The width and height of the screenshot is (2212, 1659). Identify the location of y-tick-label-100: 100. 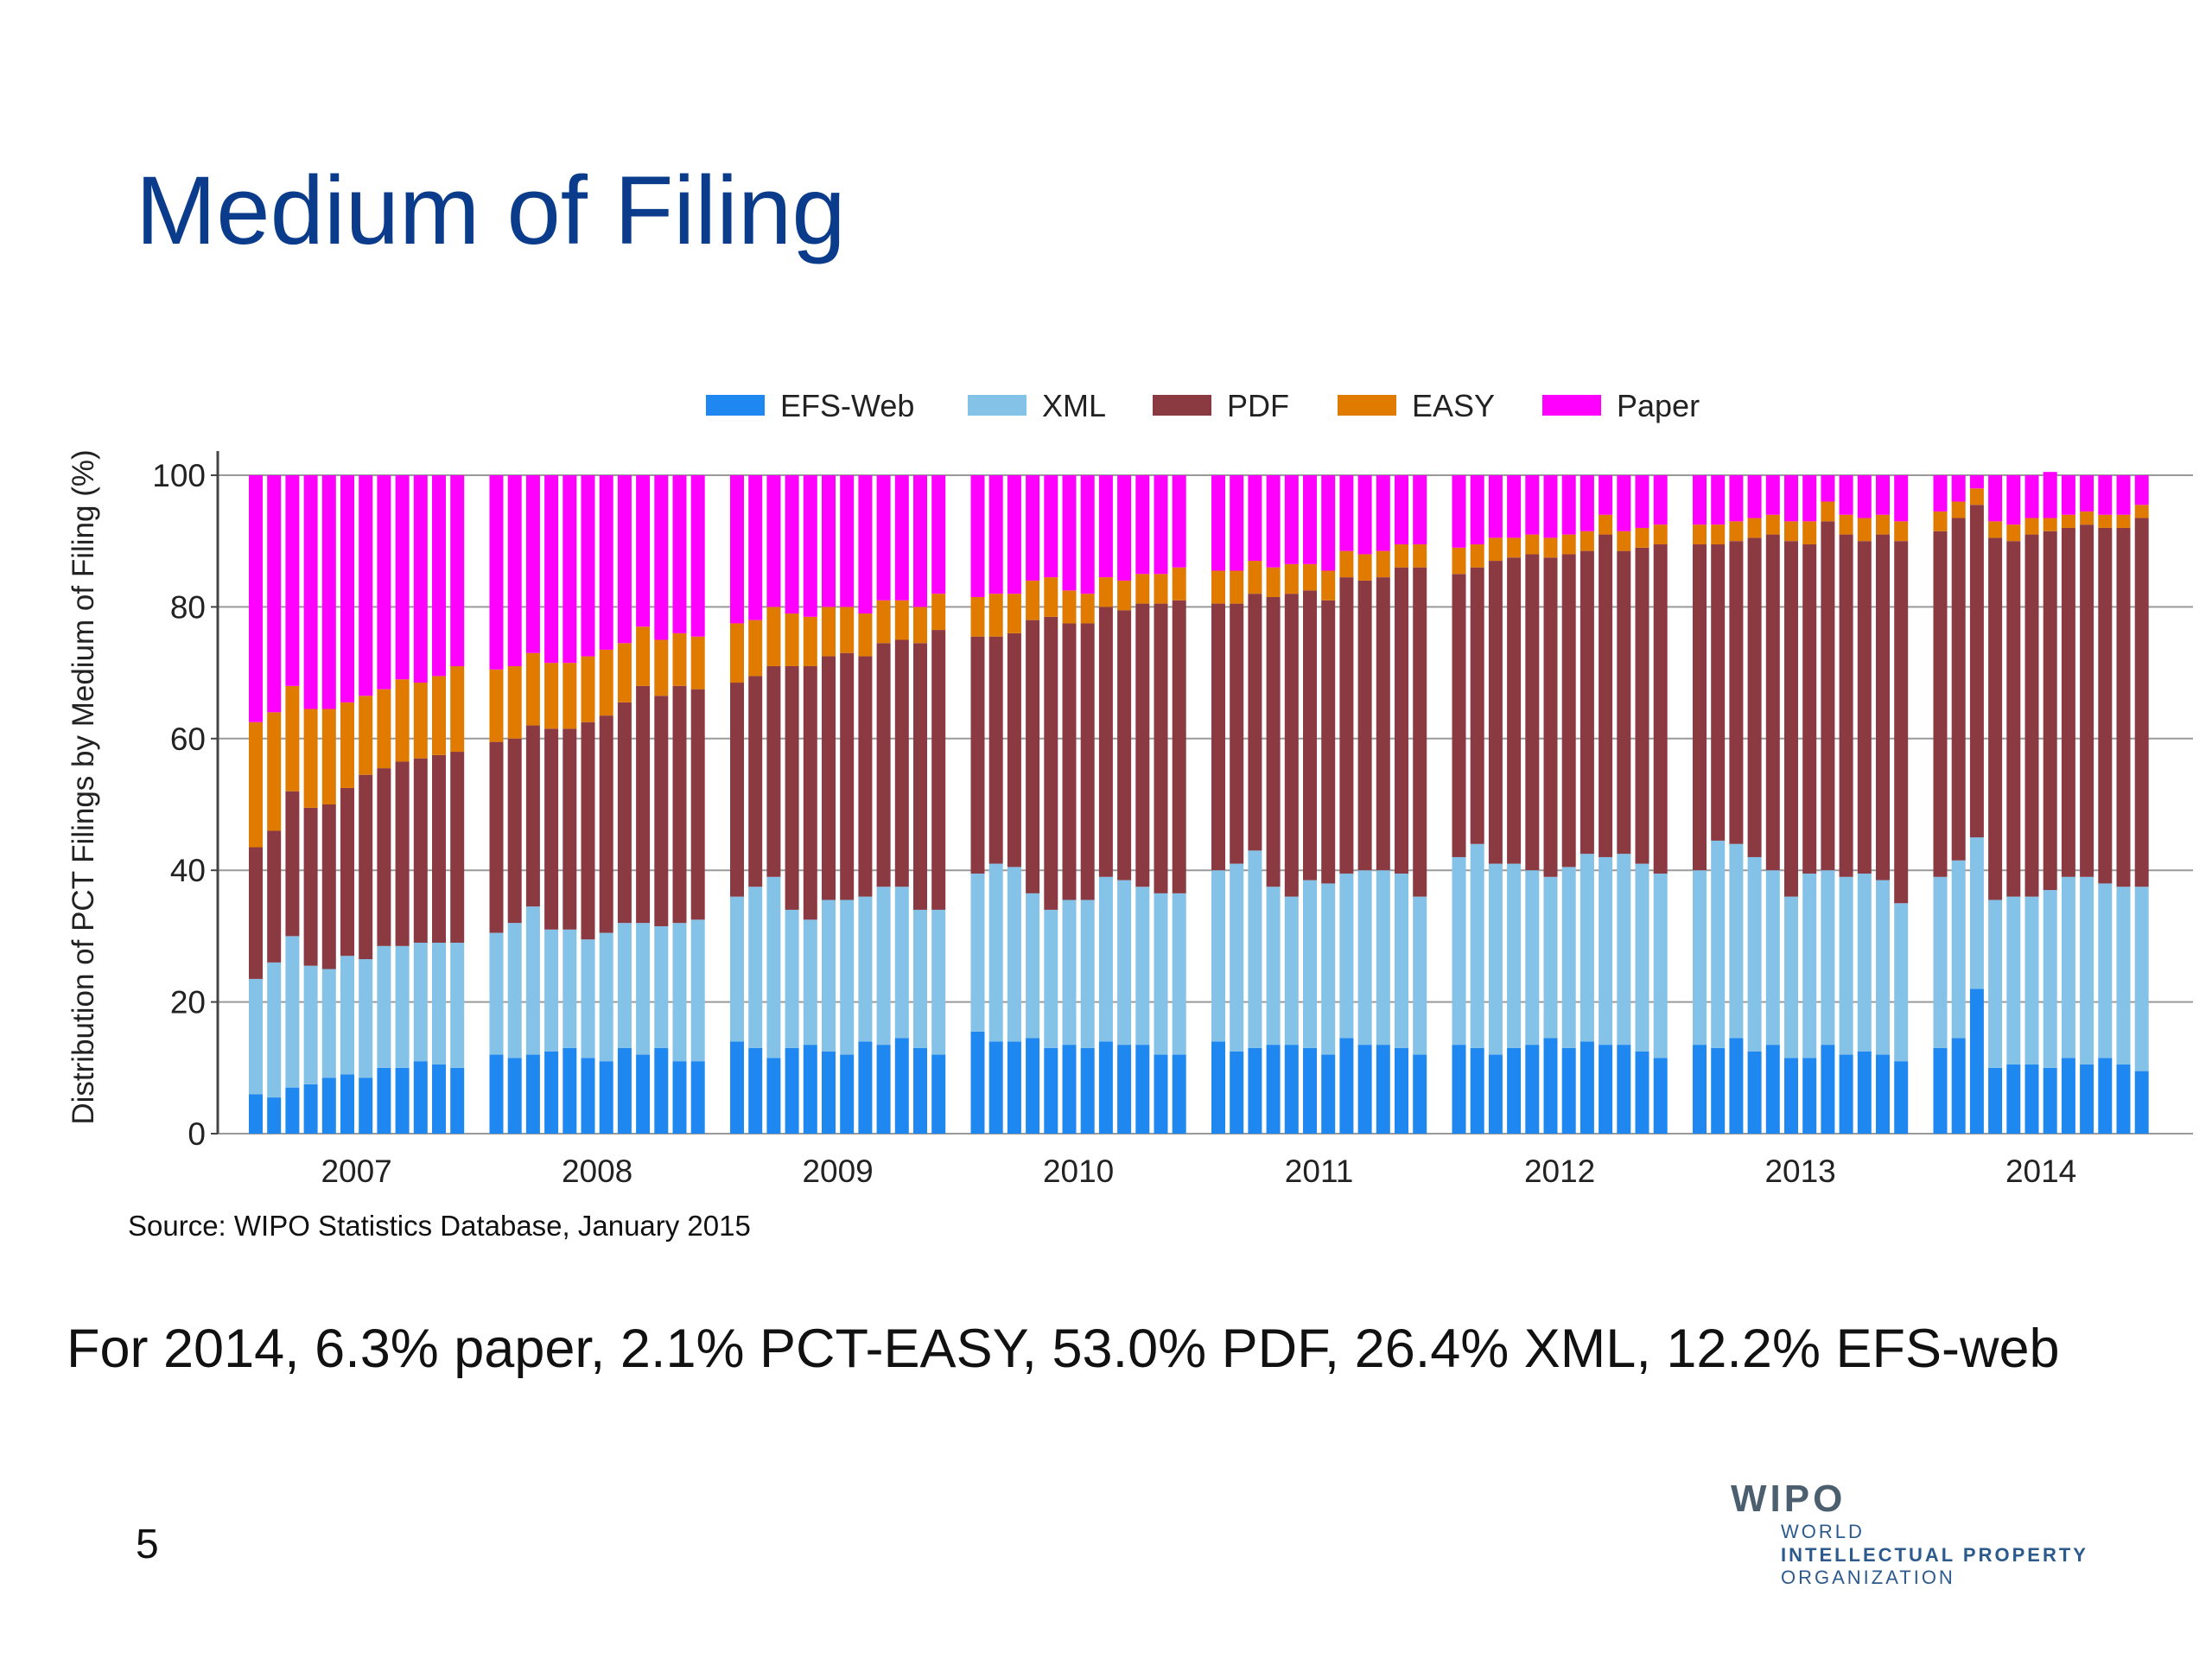
(179, 475).